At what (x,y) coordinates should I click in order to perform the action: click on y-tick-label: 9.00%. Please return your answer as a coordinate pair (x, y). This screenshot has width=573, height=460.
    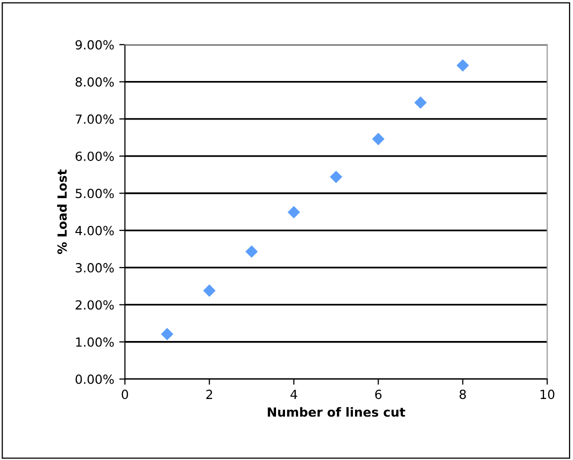
    Looking at the image, I should click on (95, 45).